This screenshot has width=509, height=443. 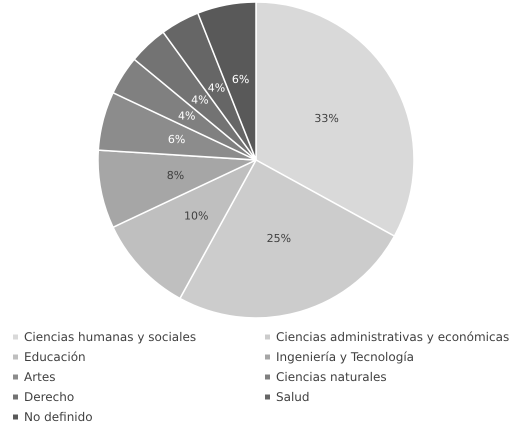 What do you see at coordinates (392, 337) in the screenshot?
I see `legend-label: Ciencias administrativas y económicas` at bounding box center [392, 337].